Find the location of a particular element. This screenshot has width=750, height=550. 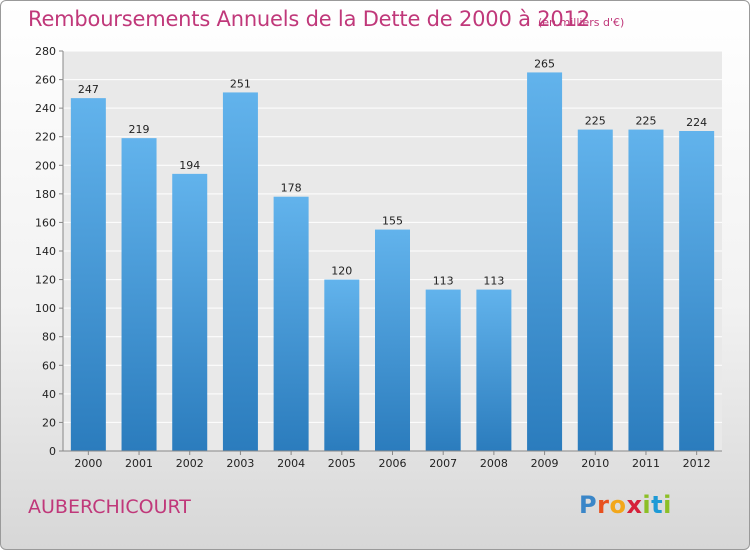

bar-2006 is located at coordinates (392, 340).